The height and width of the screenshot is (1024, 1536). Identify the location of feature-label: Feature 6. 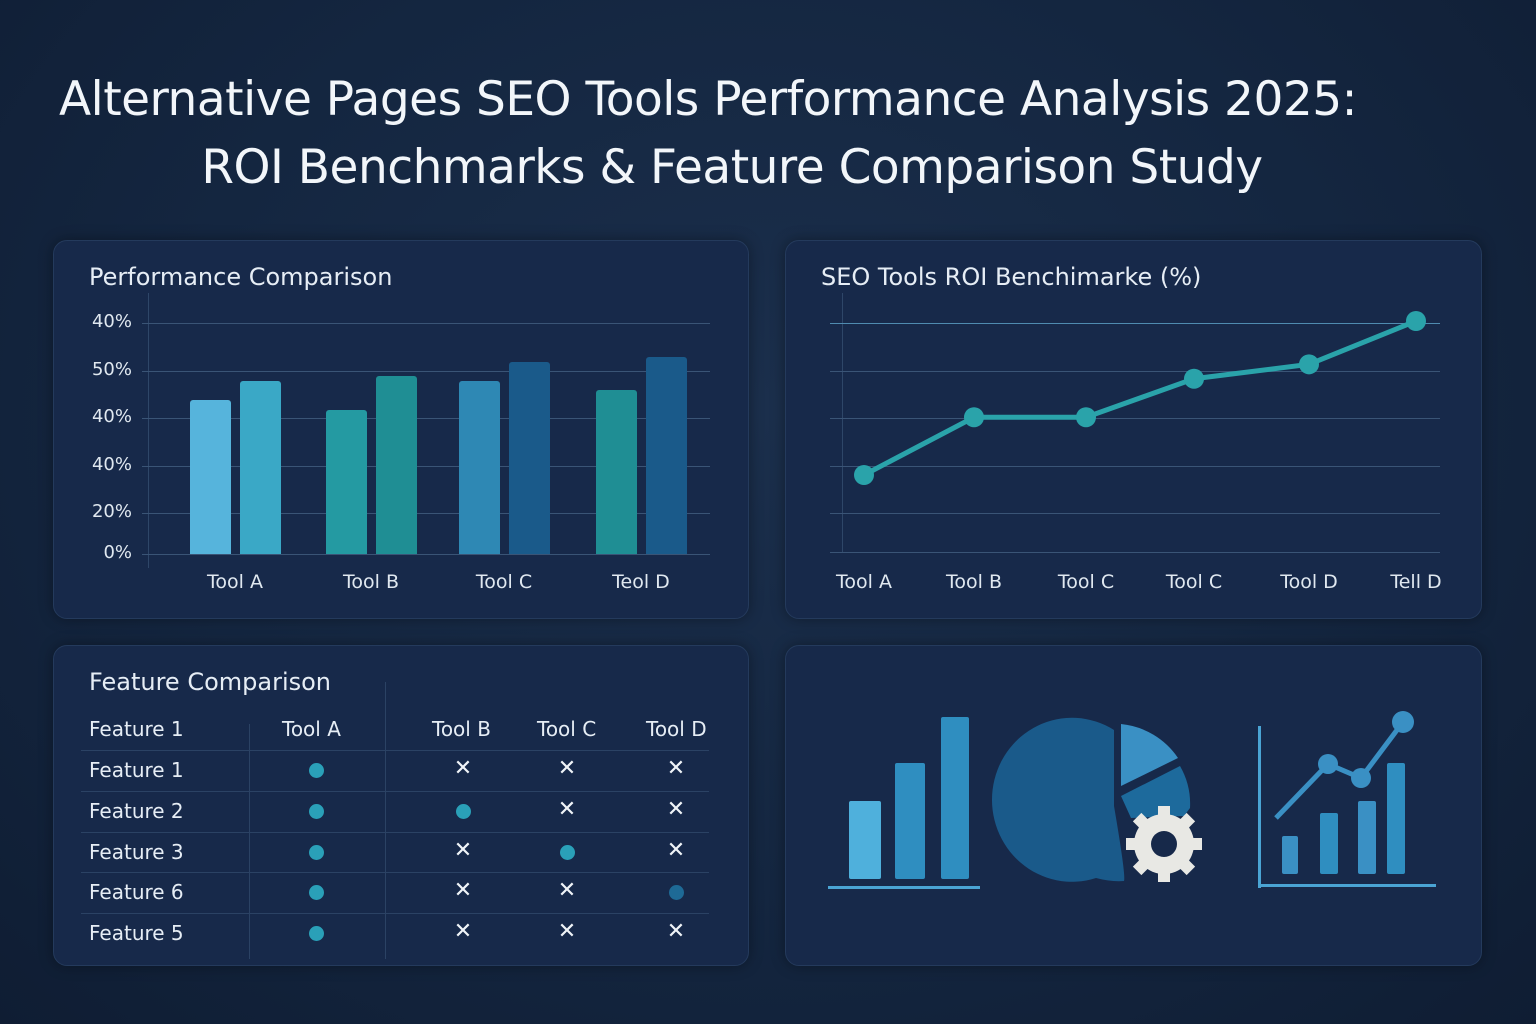
(136, 892).